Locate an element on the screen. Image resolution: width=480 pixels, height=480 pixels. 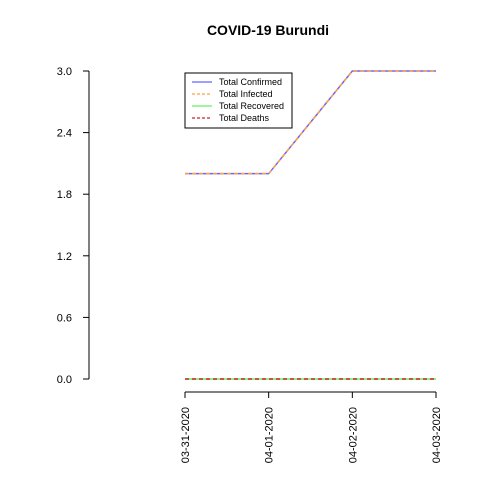
chart-title: COVID-19 Burundi is located at coordinates (268, 30).